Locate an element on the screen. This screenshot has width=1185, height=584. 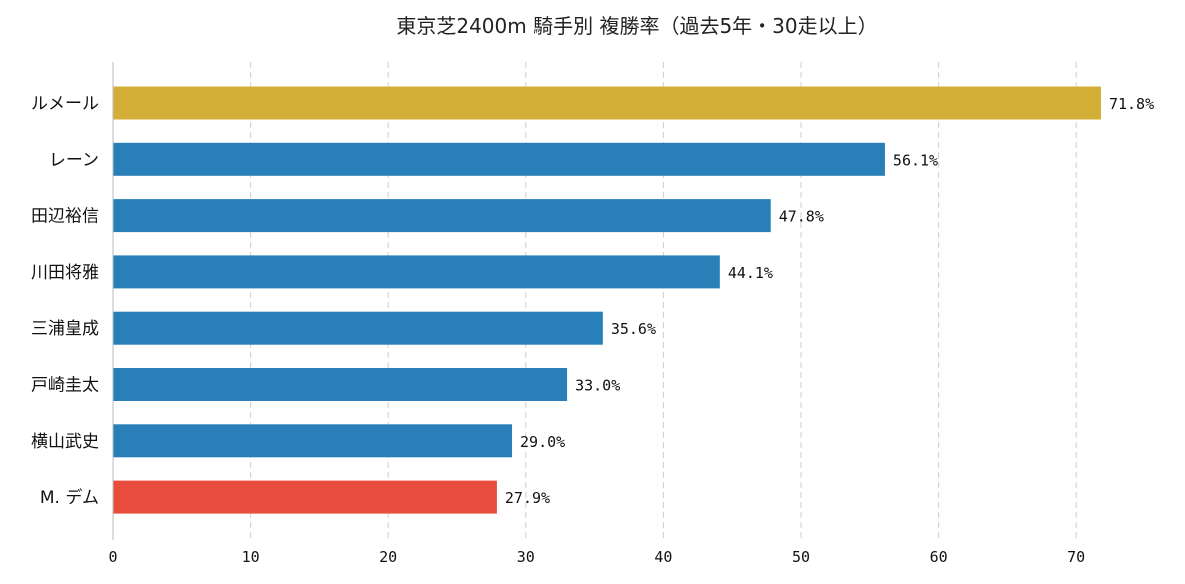
value-label: 27.9% is located at coordinates (527, 498).